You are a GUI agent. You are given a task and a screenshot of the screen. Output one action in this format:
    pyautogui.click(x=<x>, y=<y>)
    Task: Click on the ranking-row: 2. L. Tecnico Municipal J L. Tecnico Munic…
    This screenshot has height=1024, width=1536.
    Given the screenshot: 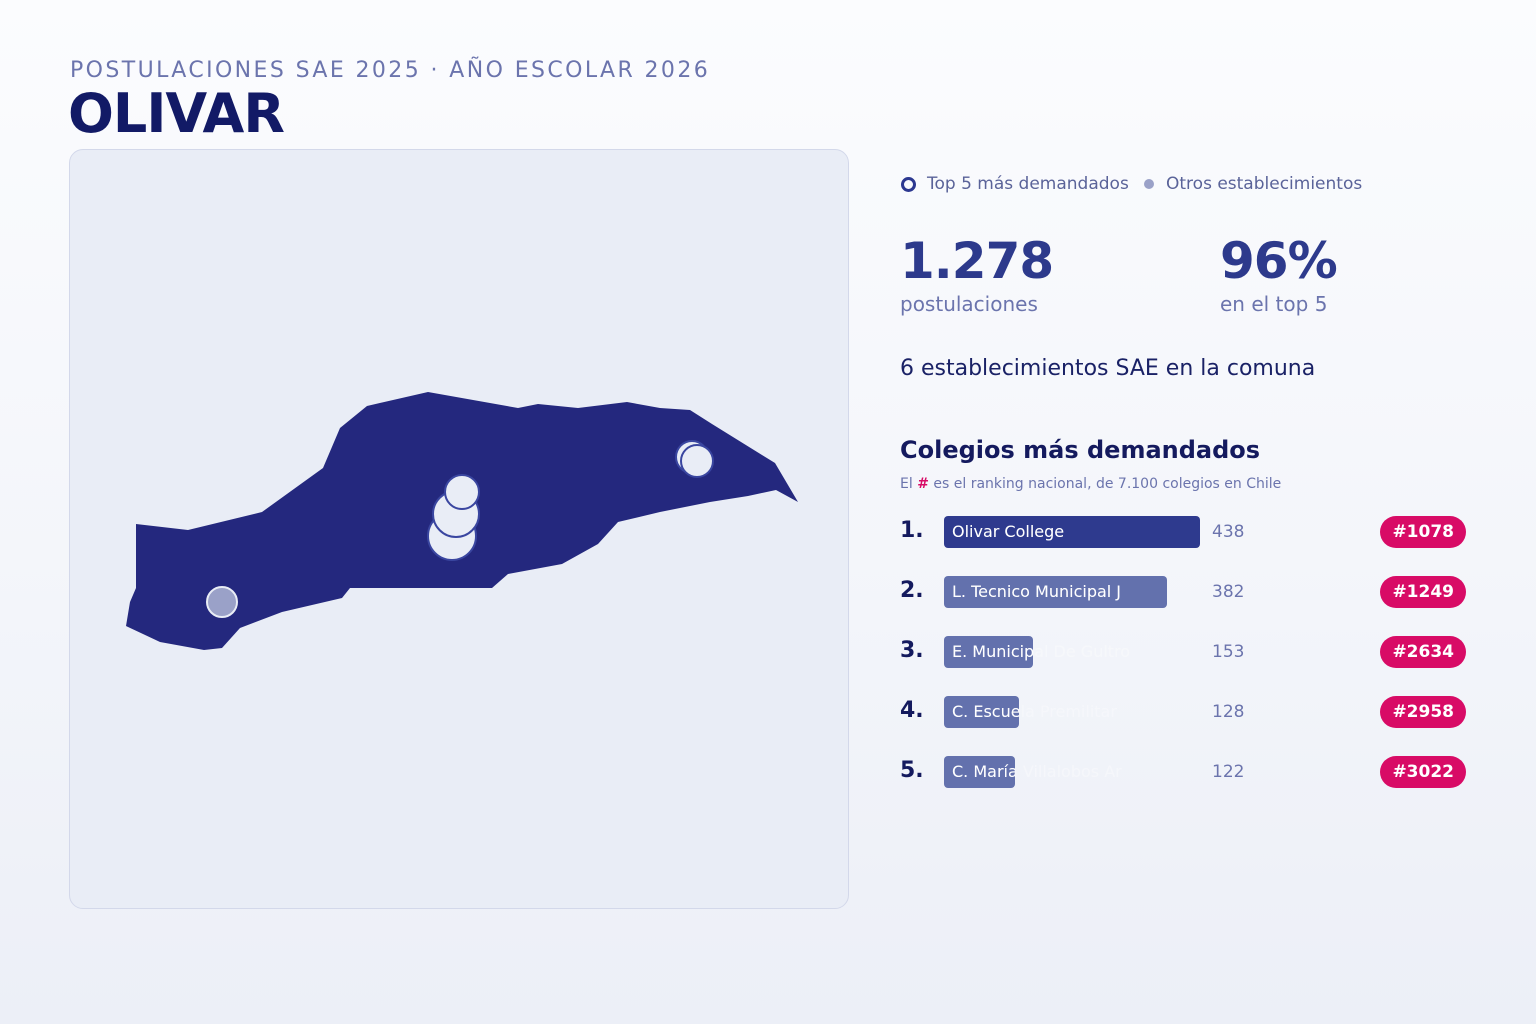 What is the action you would take?
    pyautogui.click(x=1185, y=592)
    